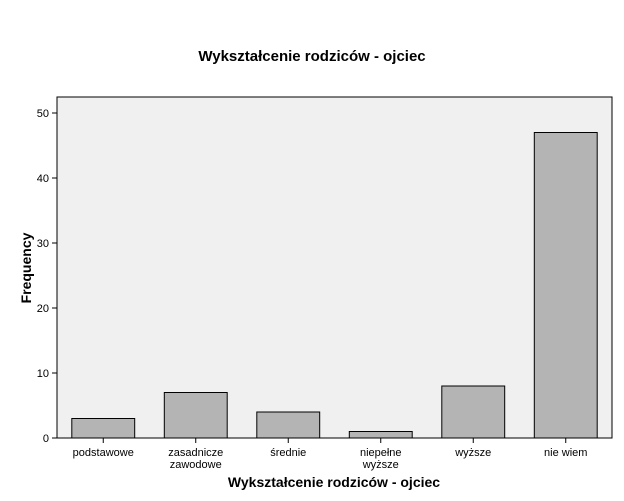 This screenshot has height=501, width=624. I want to click on y-tick-label: 40, so click(43, 179).